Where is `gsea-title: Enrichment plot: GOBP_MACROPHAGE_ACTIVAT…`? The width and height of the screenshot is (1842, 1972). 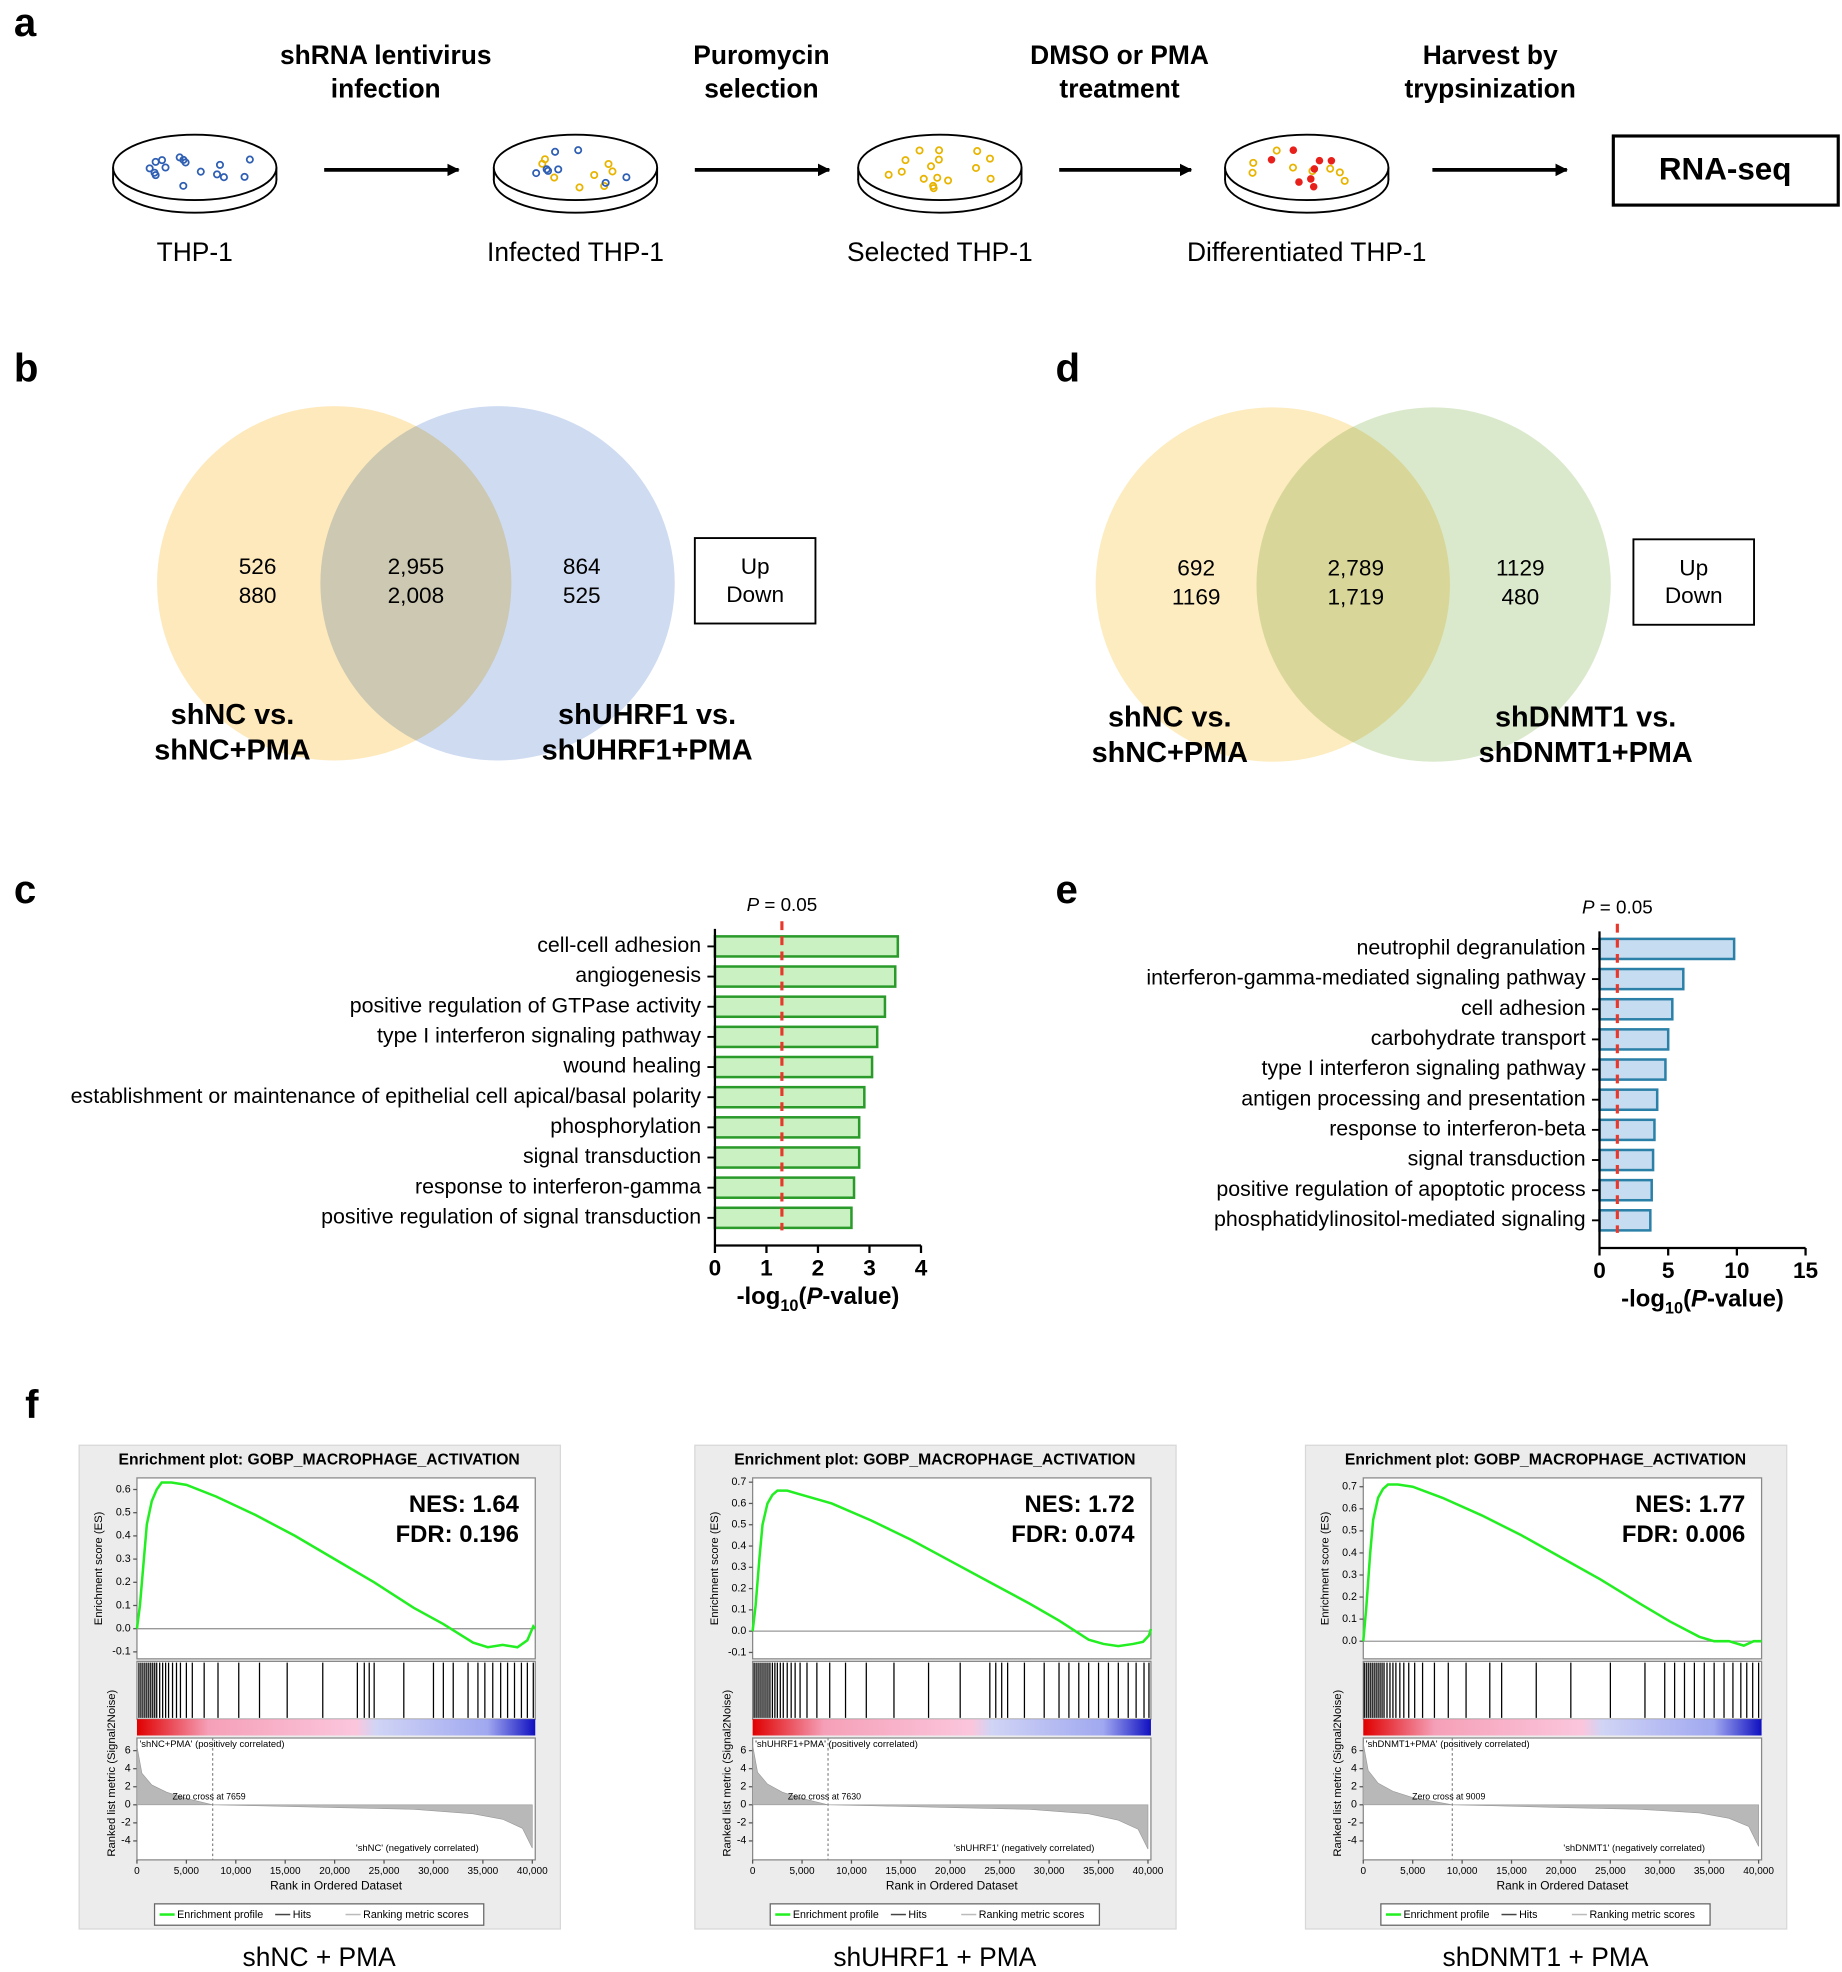 gsea-title: Enrichment plot: GOBP_MACROPHAGE_ACTIVAT… is located at coordinates (319, 1459).